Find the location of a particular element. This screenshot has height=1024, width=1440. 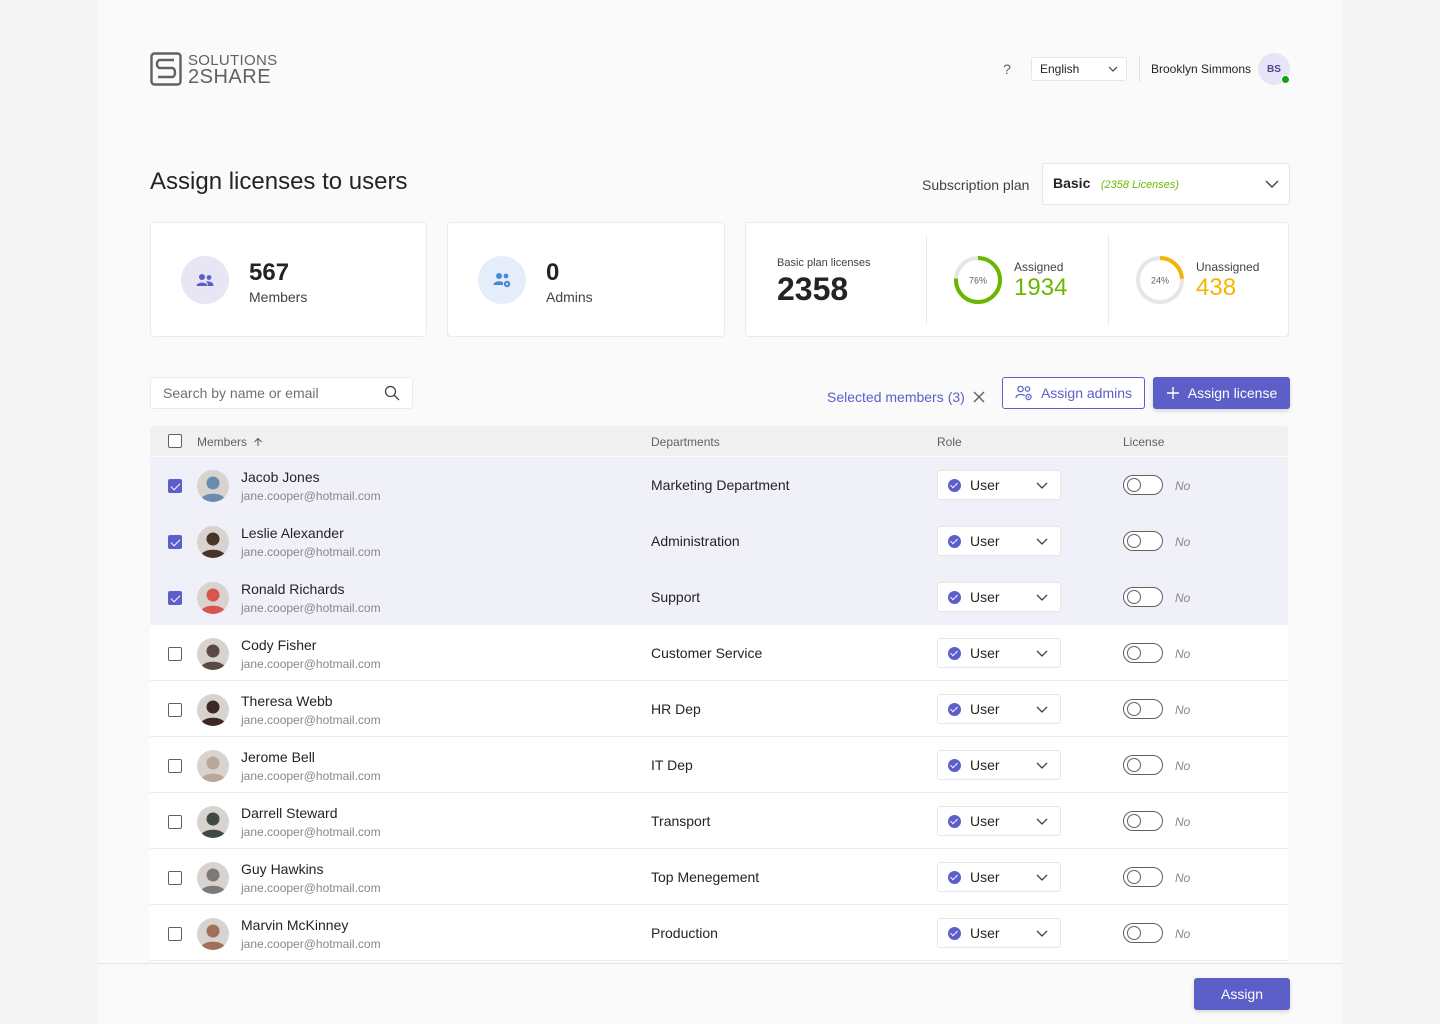

column-header-license: License is located at coordinates (1144, 442).